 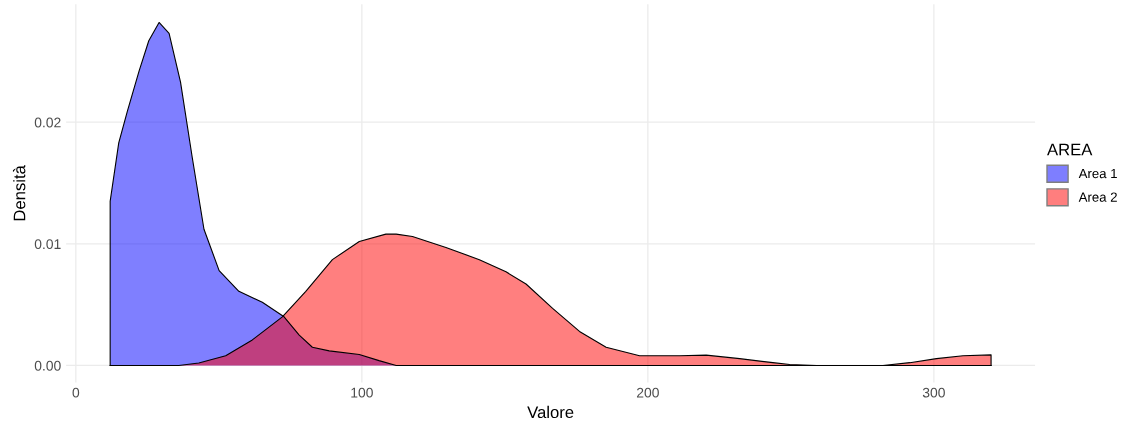 What do you see at coordinates (1097, 174) in the screenshot?
I see `legend-label: Area 1` at bounding box center [1097, 174].